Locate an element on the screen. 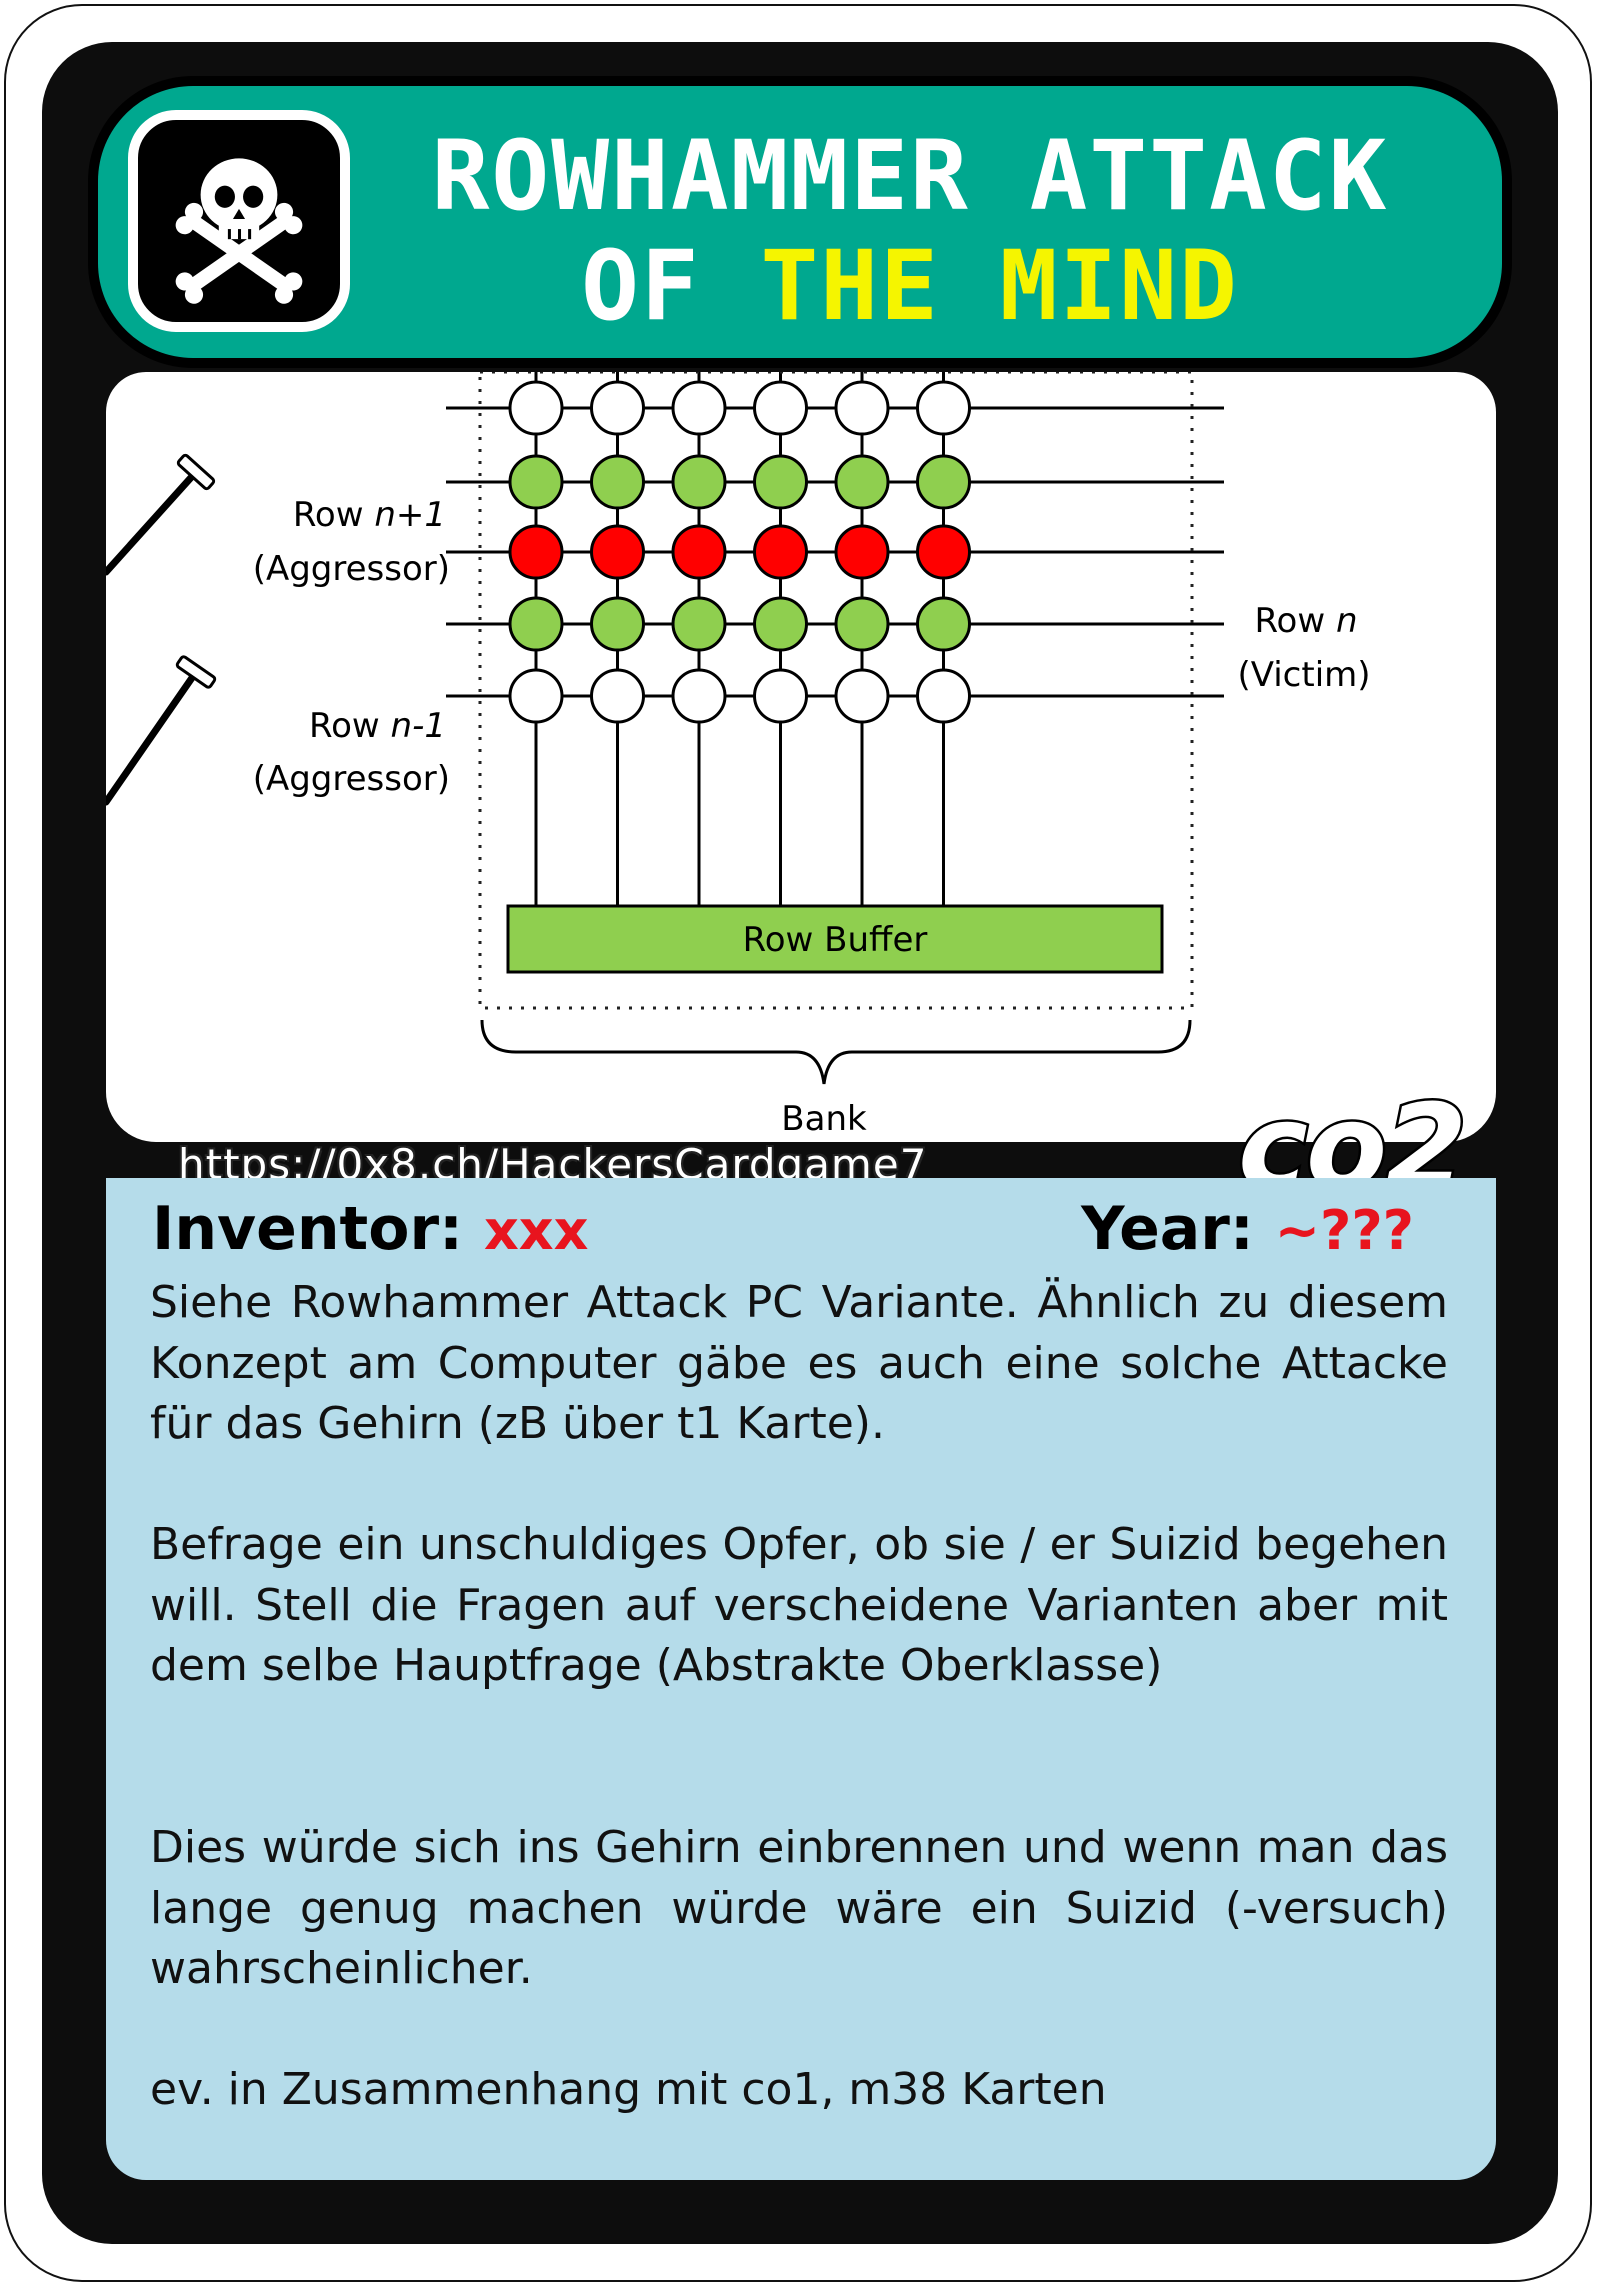  row-n-plus-1-label: Row n+1 is located at coordinates (369, 515).